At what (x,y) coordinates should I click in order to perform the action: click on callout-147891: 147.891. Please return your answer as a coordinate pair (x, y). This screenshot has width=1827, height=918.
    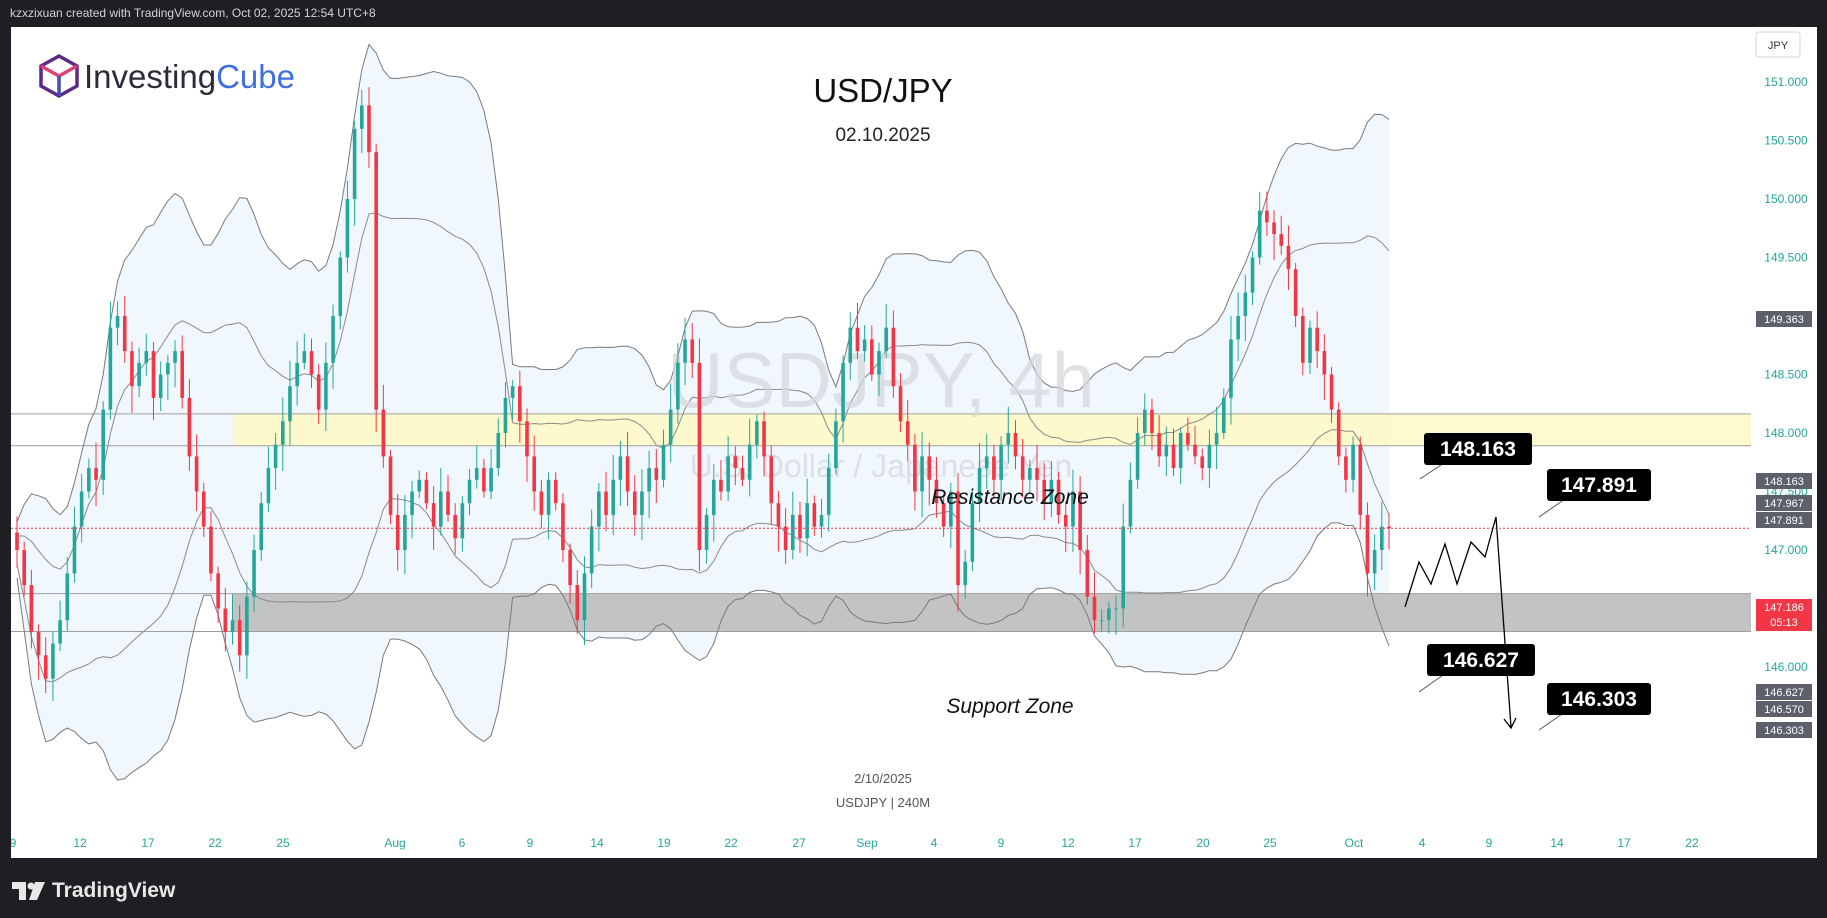
    Looking at the image, I should click on (1594, 493).